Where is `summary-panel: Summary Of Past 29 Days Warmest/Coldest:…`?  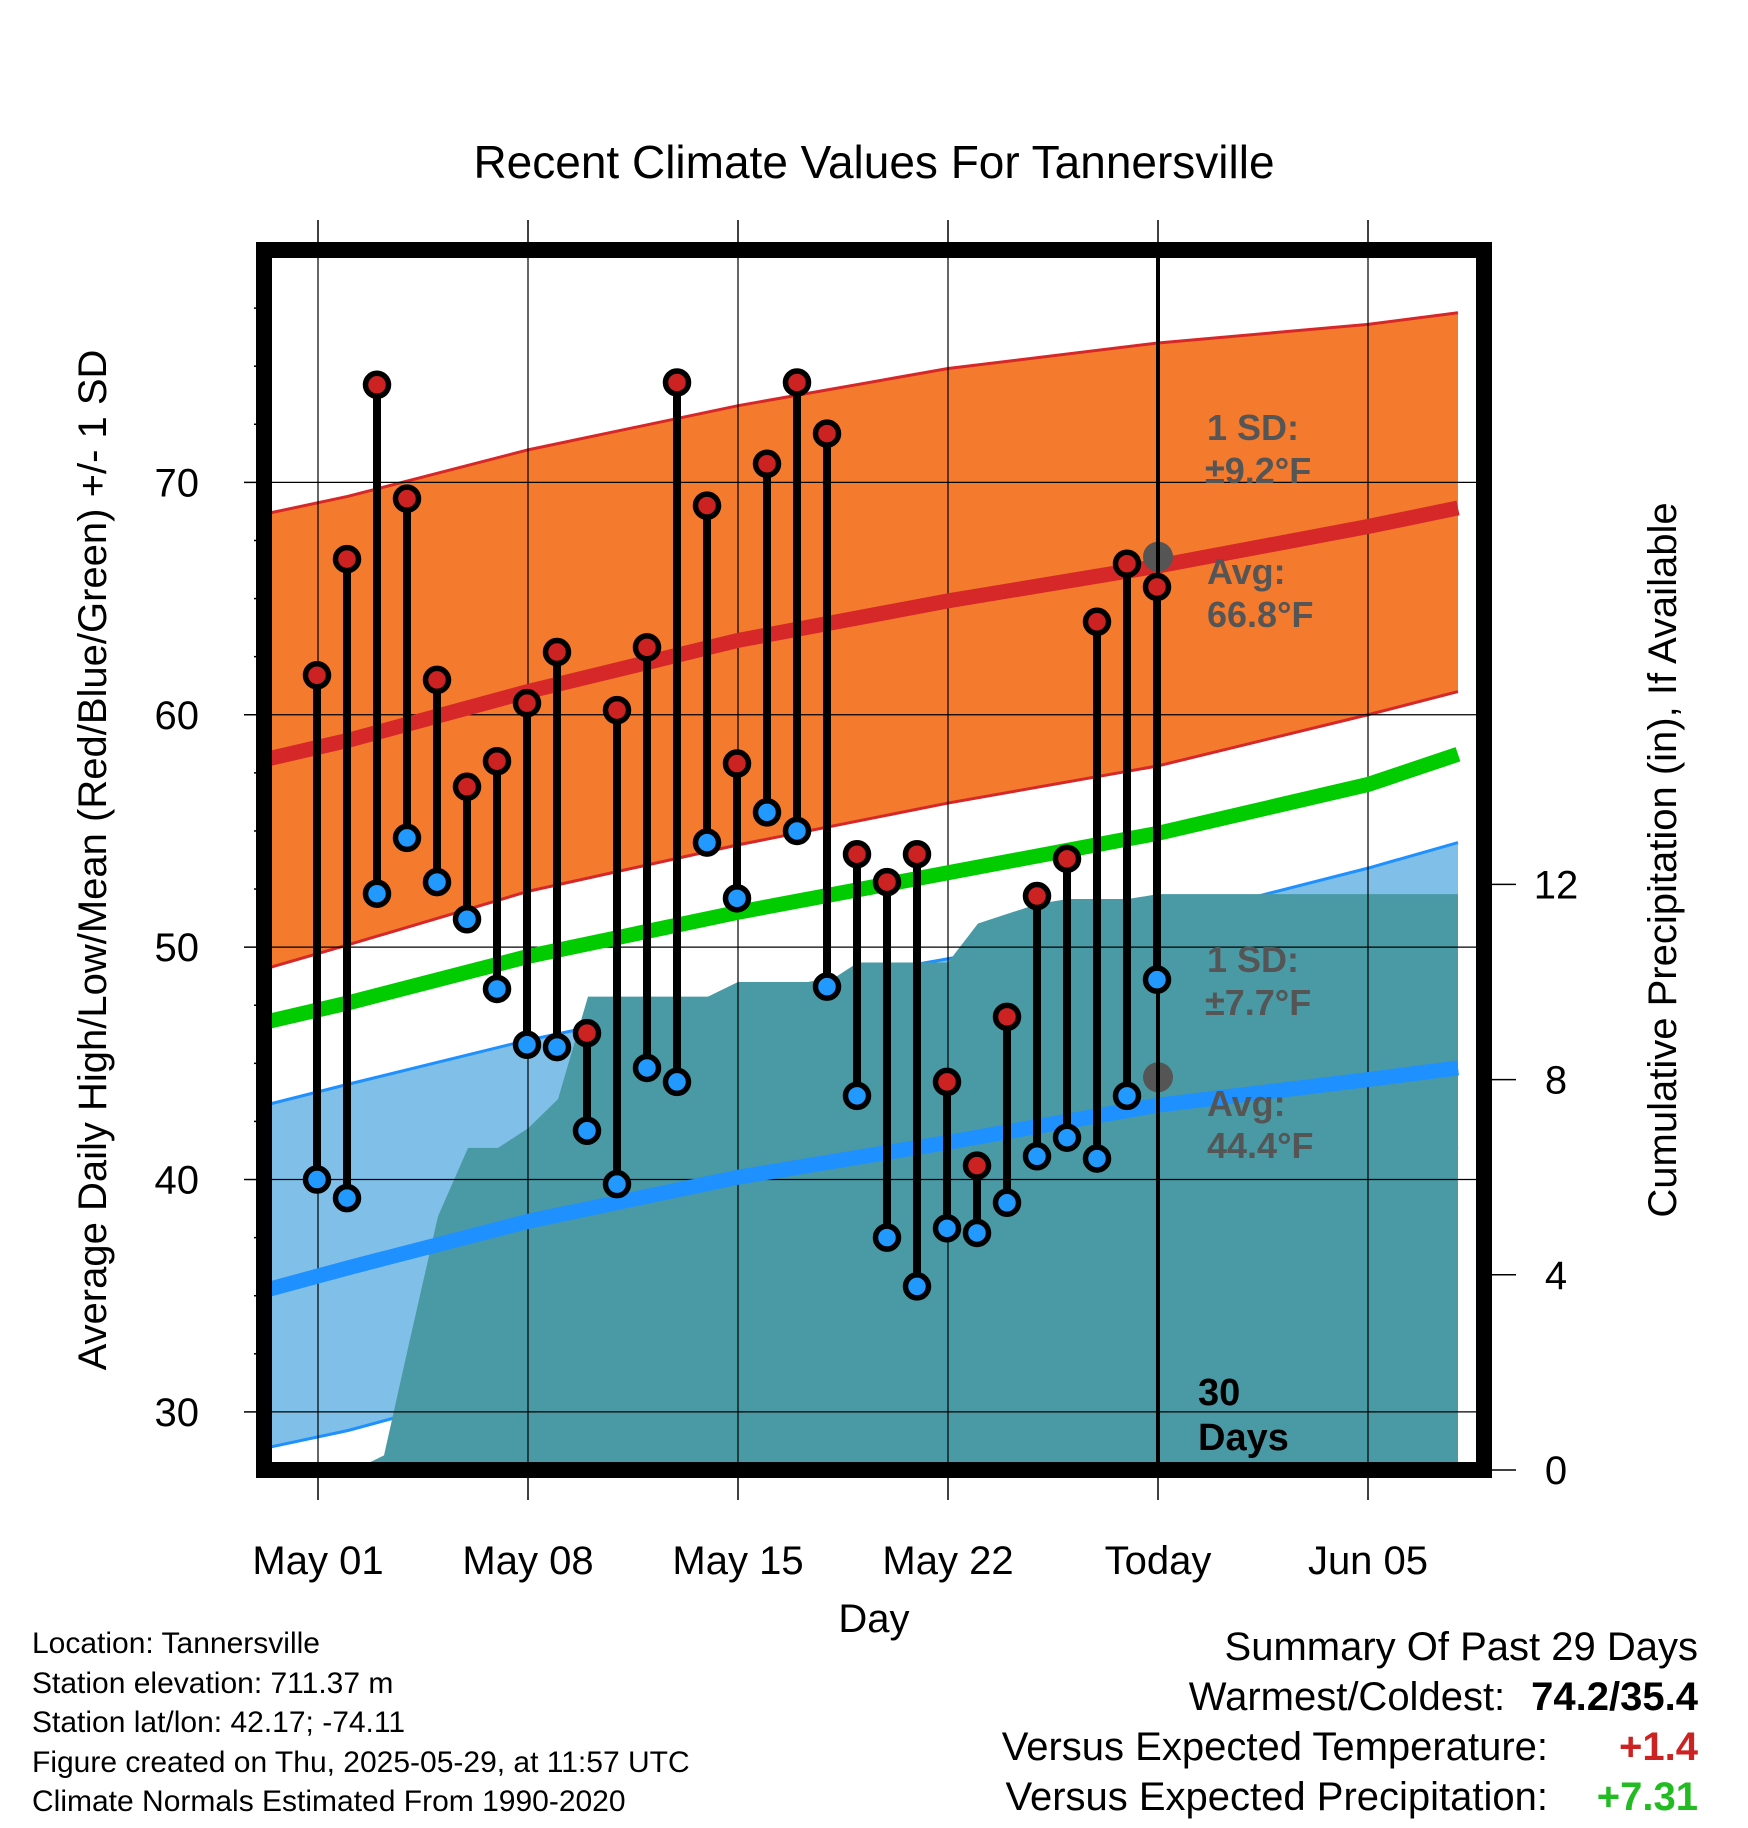
summary-panel: Summary Of Past 29 Days Warmest/Coldest:… is located at coordinates (1350, 1722).